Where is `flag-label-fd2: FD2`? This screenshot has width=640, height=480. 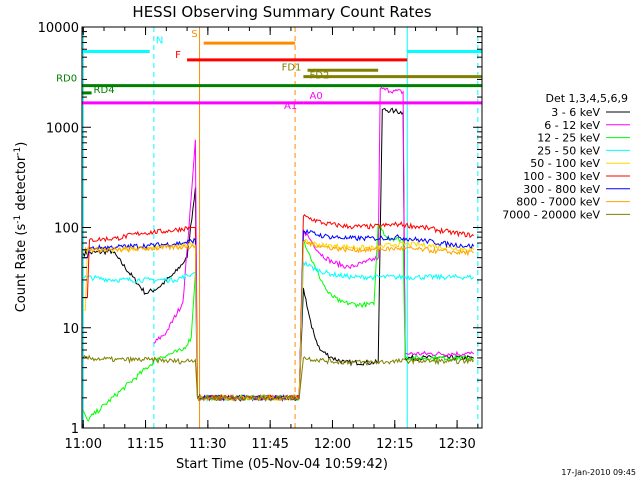
flag-label-fd2: FD2 is located at coordinates (320, 76).